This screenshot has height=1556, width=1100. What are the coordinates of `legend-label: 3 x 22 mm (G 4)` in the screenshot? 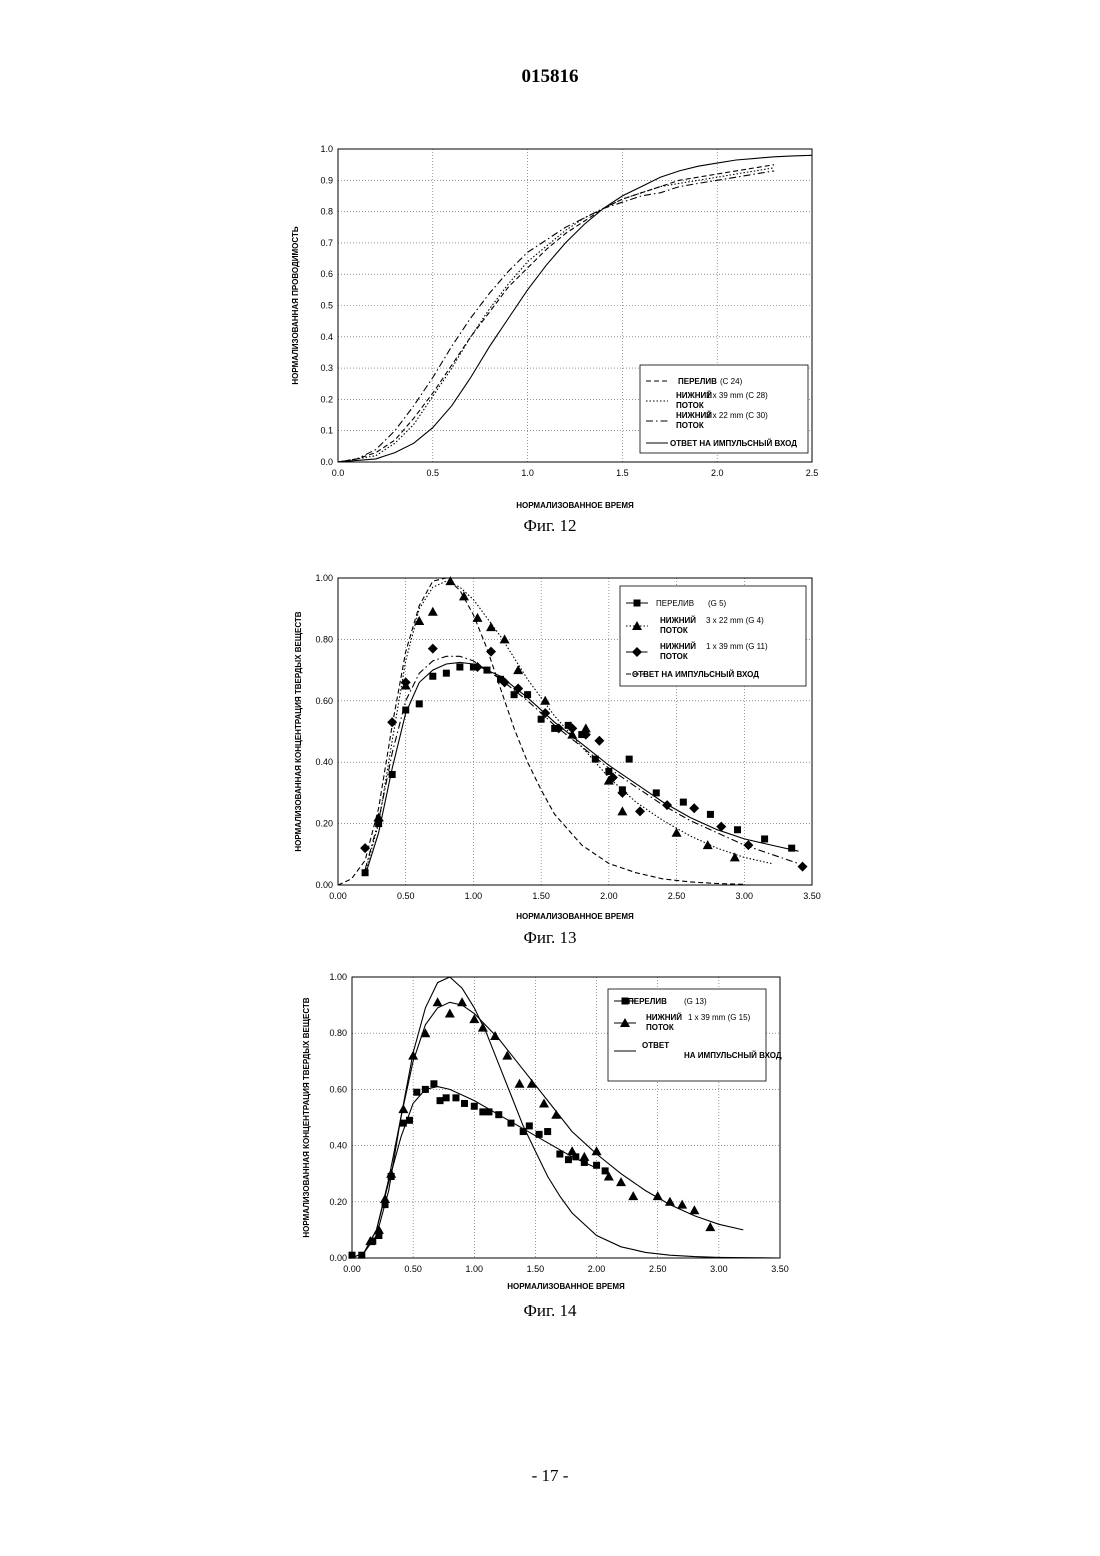 It's located at (735, 620).